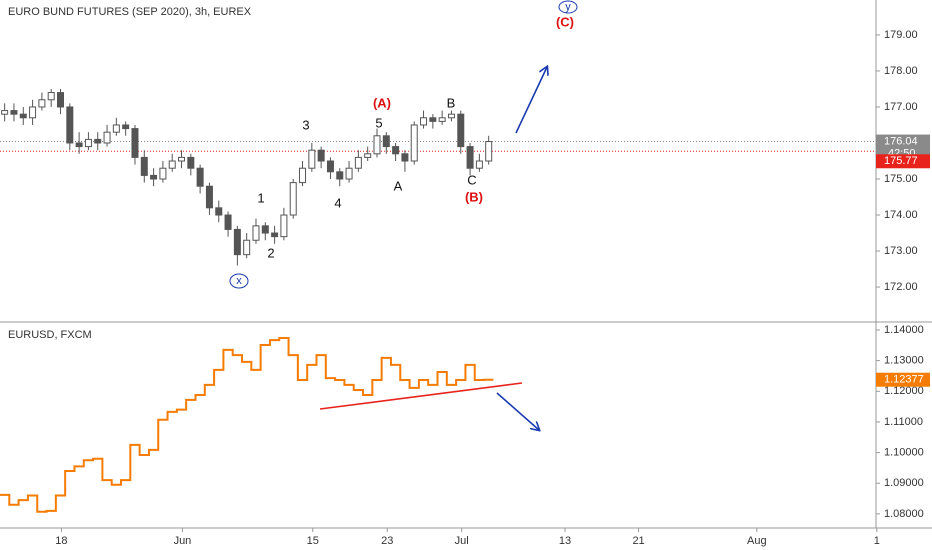 This screenshot has height=550, width=932. What do you see at coordinates (451, 102) in the screenshot?
I see `wave-label: B` at bounding box center [451, 102].